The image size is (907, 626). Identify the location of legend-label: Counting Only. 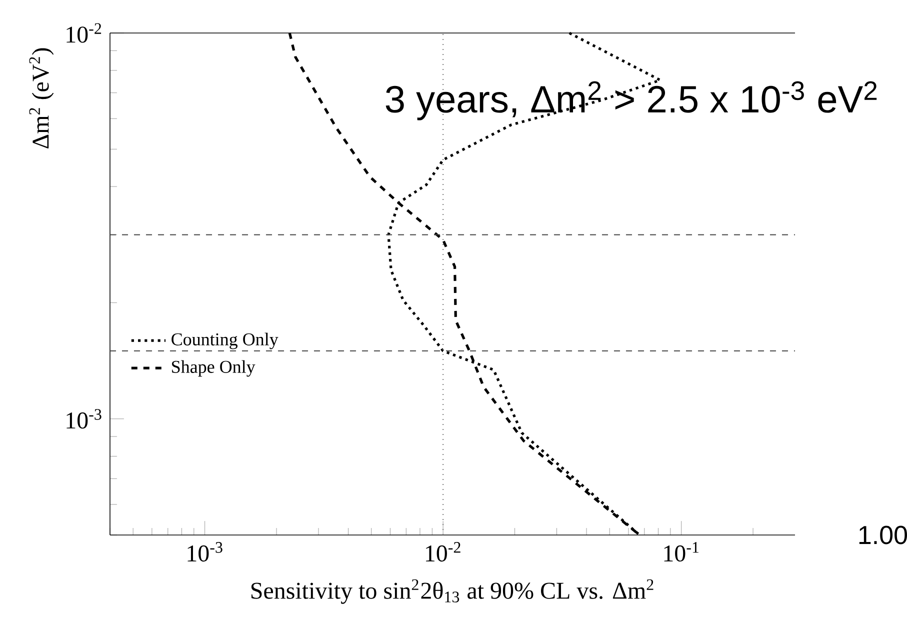
(225, 341).